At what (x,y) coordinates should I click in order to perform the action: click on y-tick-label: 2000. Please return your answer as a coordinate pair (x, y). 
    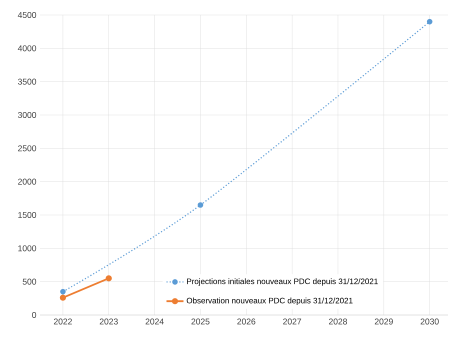
    Looking at the image, I should click on (27, 181).